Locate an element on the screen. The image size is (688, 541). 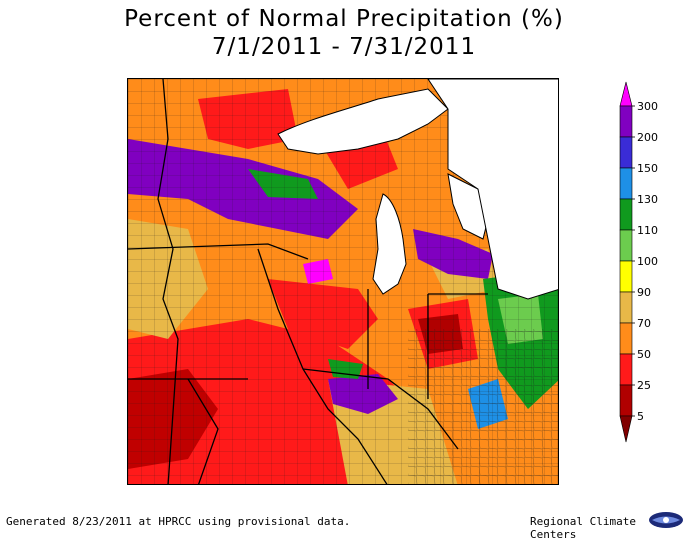
legend-label: 130 is located at coordinates (647, 199).